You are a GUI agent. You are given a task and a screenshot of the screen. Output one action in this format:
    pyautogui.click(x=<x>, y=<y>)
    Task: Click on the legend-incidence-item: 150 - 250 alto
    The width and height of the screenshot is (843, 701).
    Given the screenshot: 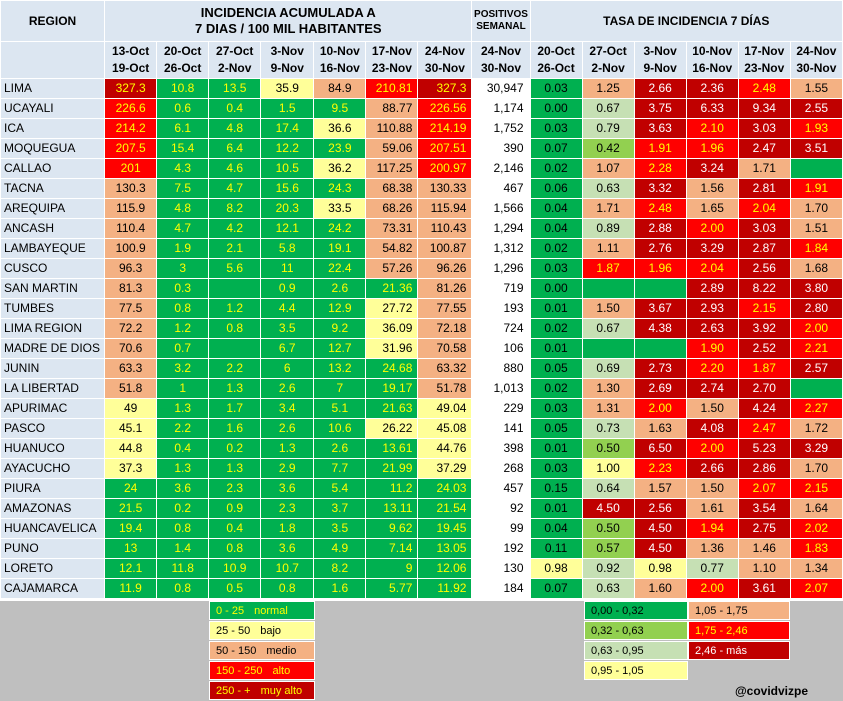 What is the action you would take?
    pyautogui.click(x=262, y=670)
    